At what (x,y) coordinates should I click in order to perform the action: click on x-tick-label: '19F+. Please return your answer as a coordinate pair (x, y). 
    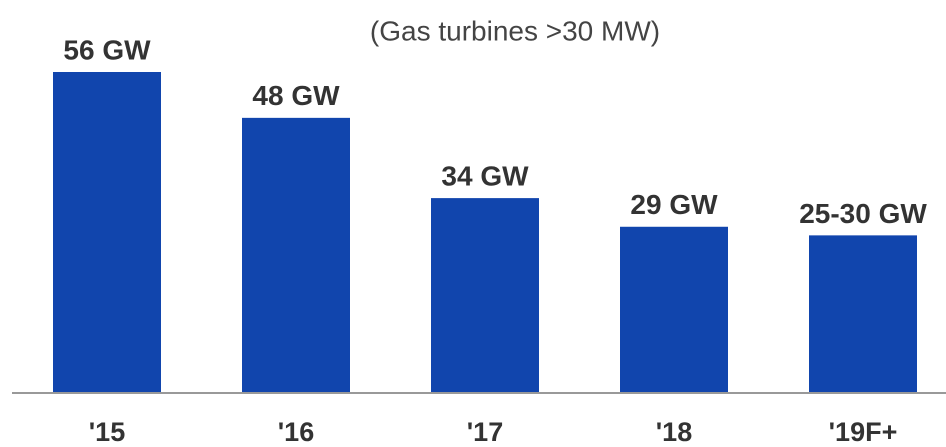
    Looking at the image, I should click on (863, 432).